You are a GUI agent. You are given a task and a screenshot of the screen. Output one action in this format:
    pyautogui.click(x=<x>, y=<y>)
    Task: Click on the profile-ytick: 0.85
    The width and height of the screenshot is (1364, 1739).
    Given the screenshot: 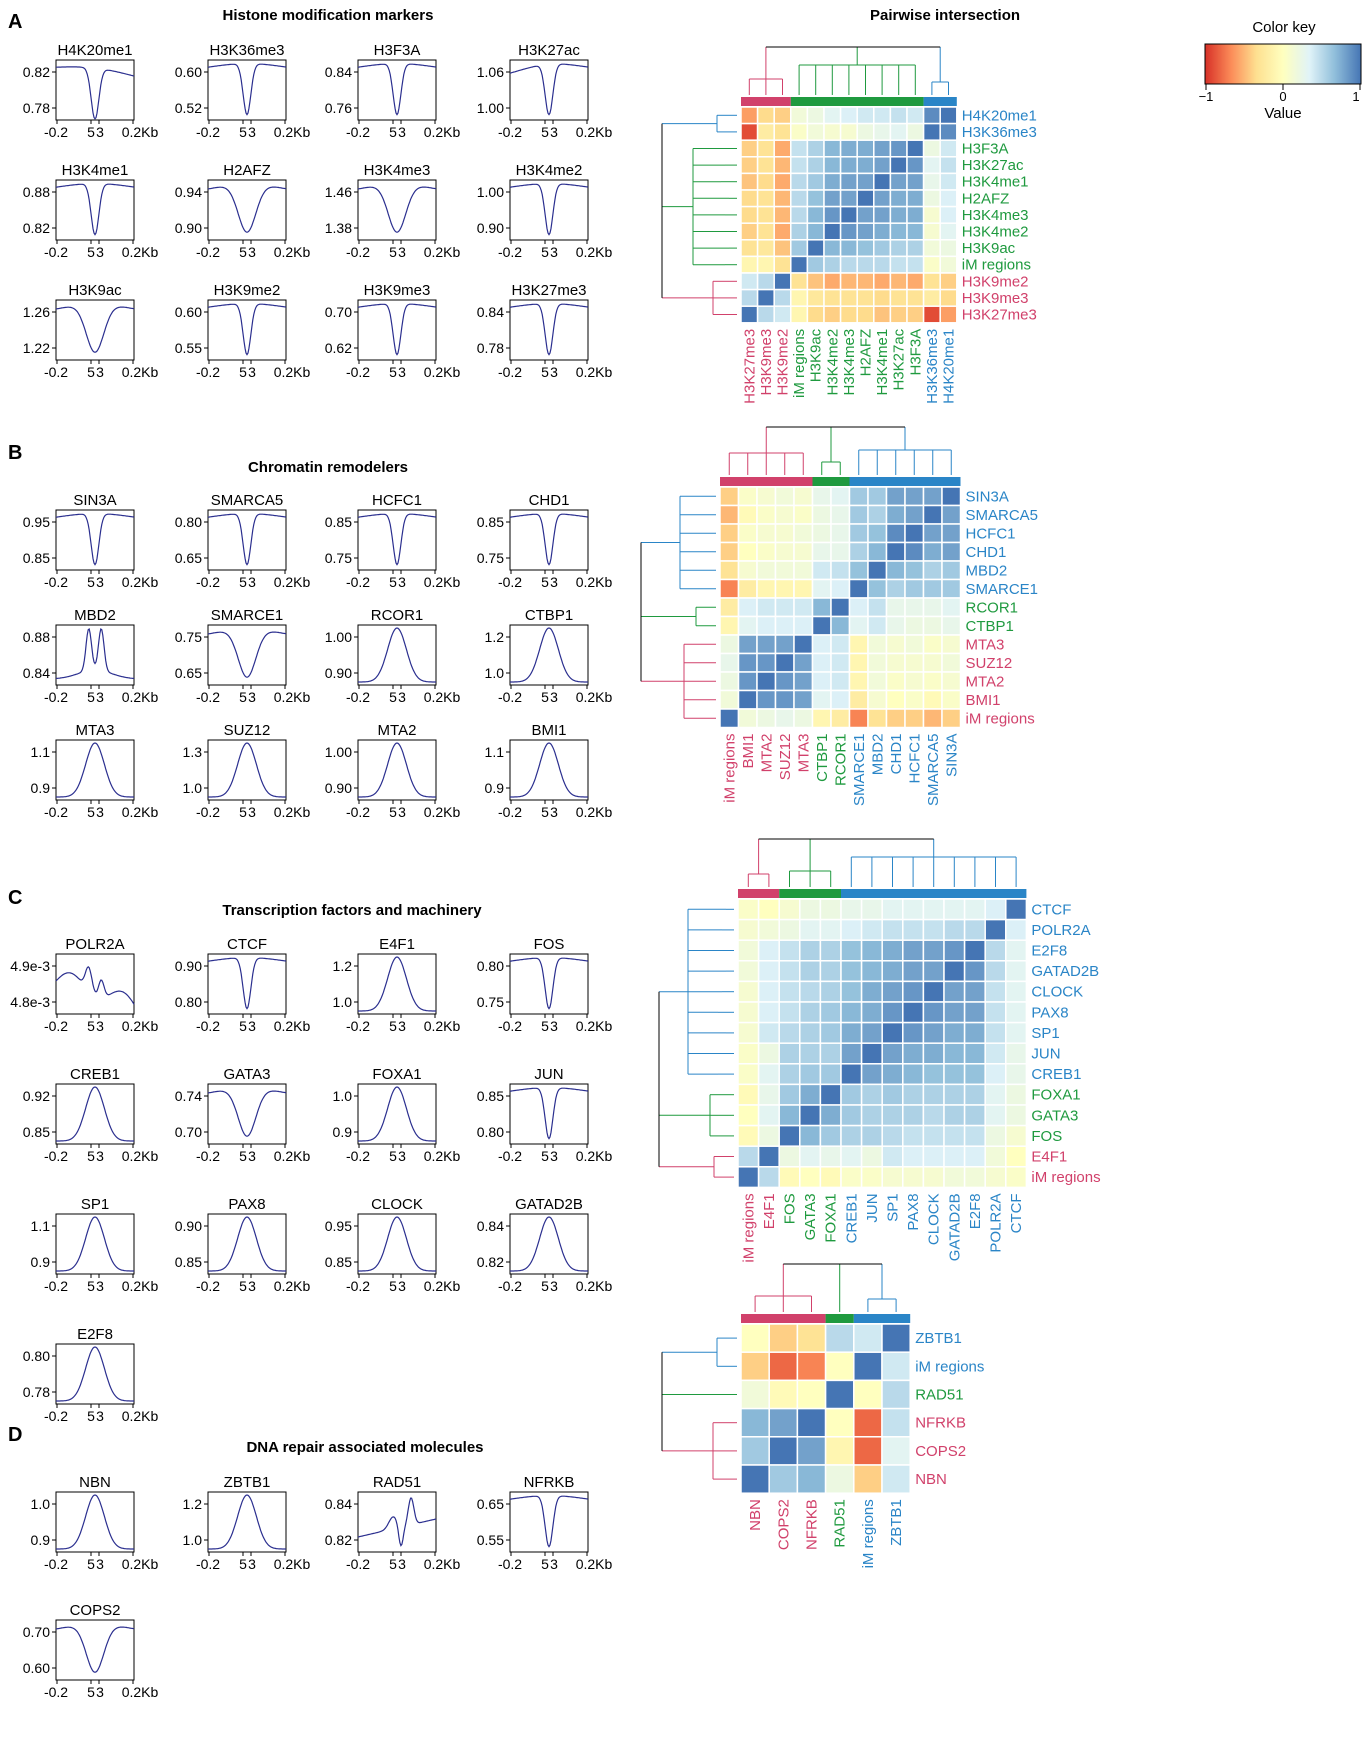 What is the action you would take?
    pyautogui.click(x=338, y=522)
    